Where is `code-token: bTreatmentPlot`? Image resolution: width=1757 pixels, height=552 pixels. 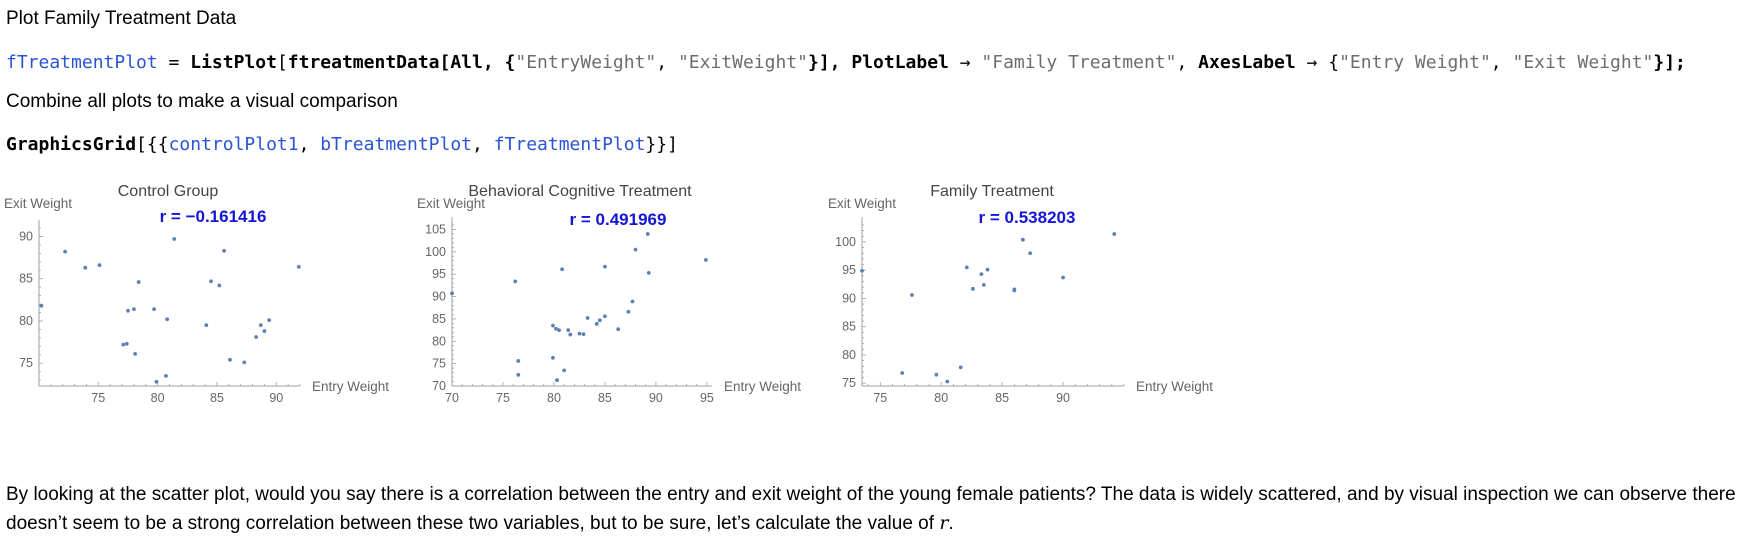
code-token: bTreatmentPlot is located at coordinates (396, 144).